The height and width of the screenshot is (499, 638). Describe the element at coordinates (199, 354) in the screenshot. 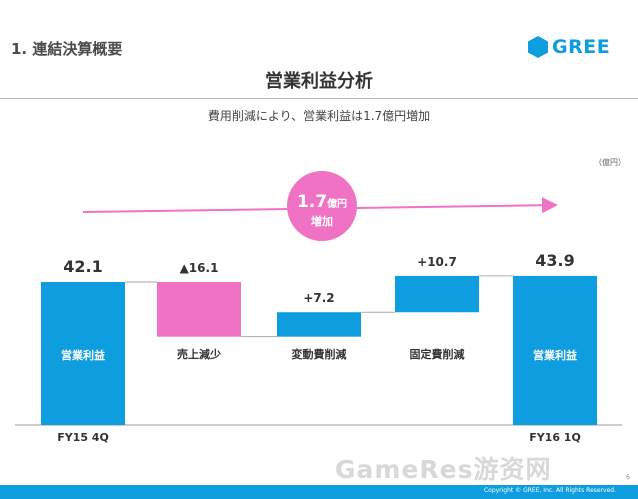

I see `category-label-2: 売上減少` at that location.